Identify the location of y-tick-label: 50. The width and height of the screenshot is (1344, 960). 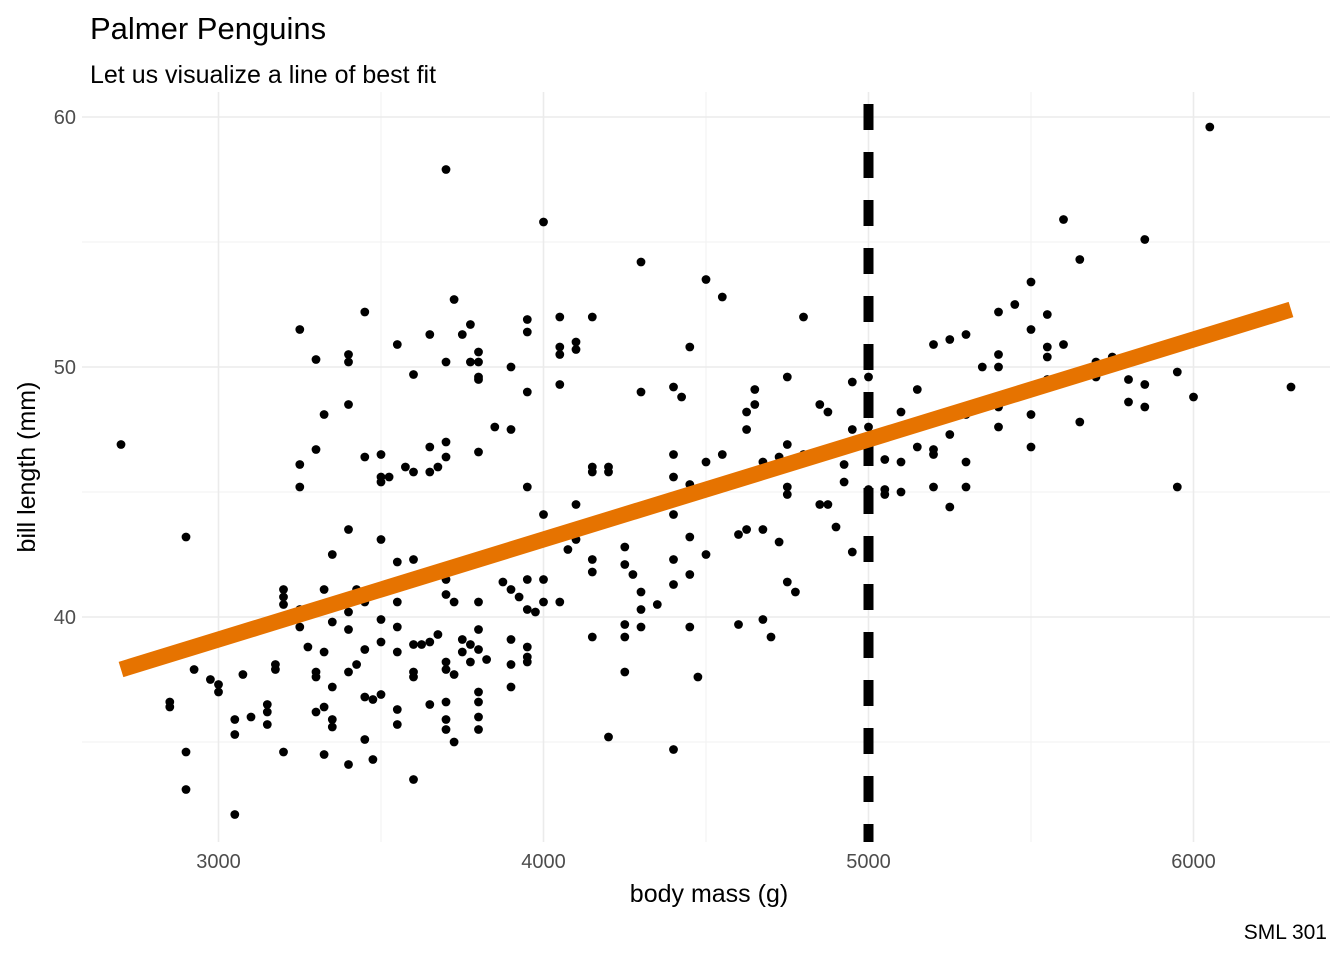
(65, 368).